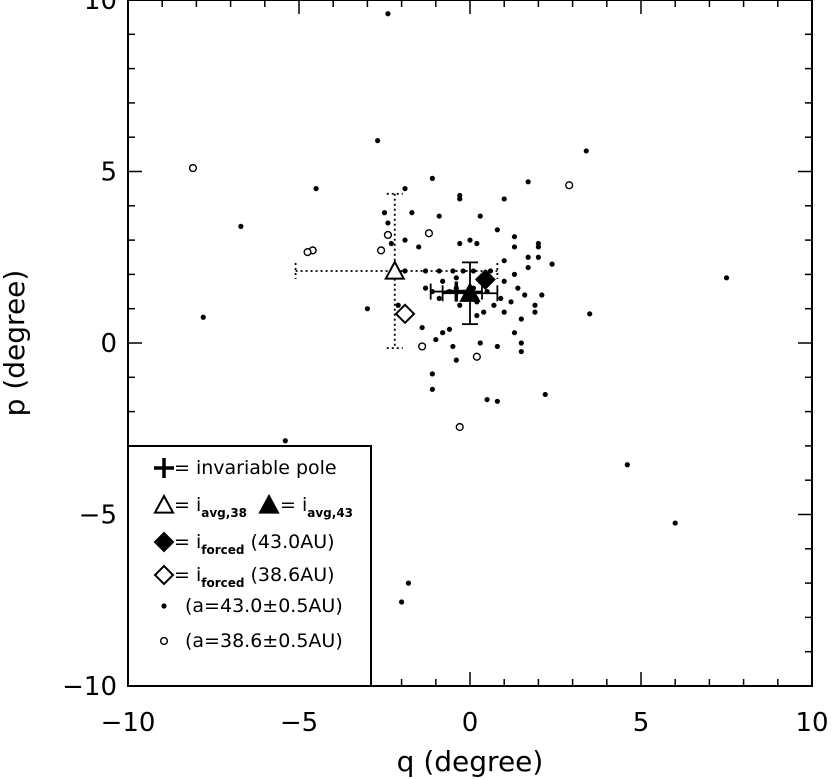  I want to click on y-tick-label: 0, so click(108, 344).